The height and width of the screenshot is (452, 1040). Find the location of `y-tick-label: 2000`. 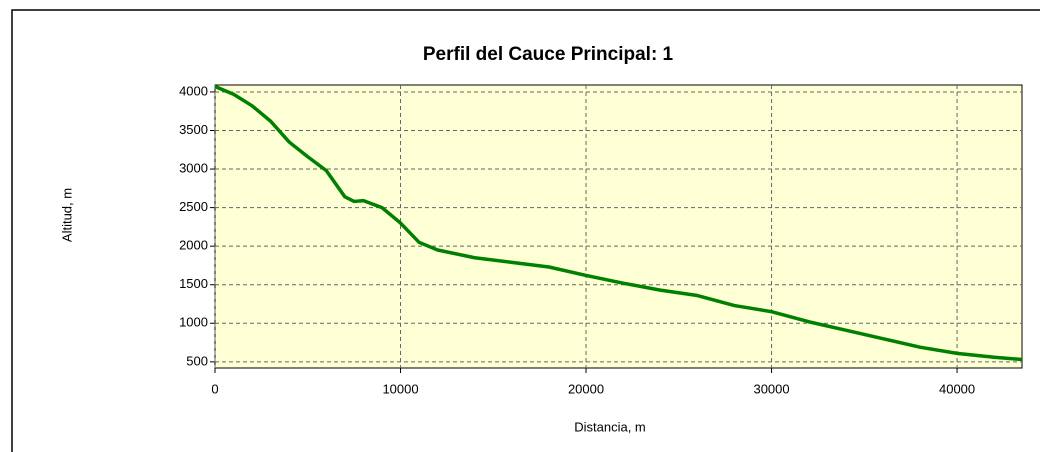

y-tick-label: 2000 is located at coordinates (193, 245).